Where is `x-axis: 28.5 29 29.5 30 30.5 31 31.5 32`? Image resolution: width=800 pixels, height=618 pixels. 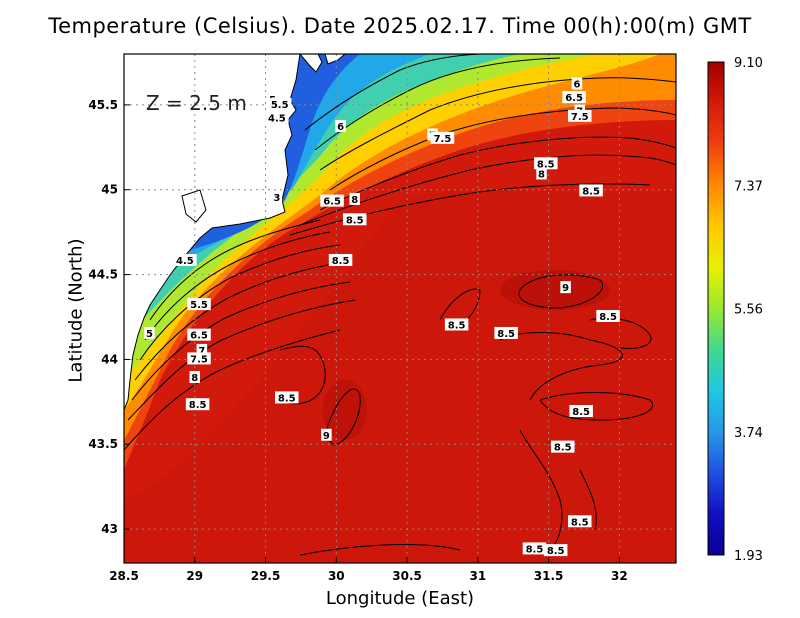 x-axis: 28.5 29 29.5 30 30.5 31 31.5 32 is located at coordinates (368, 570).